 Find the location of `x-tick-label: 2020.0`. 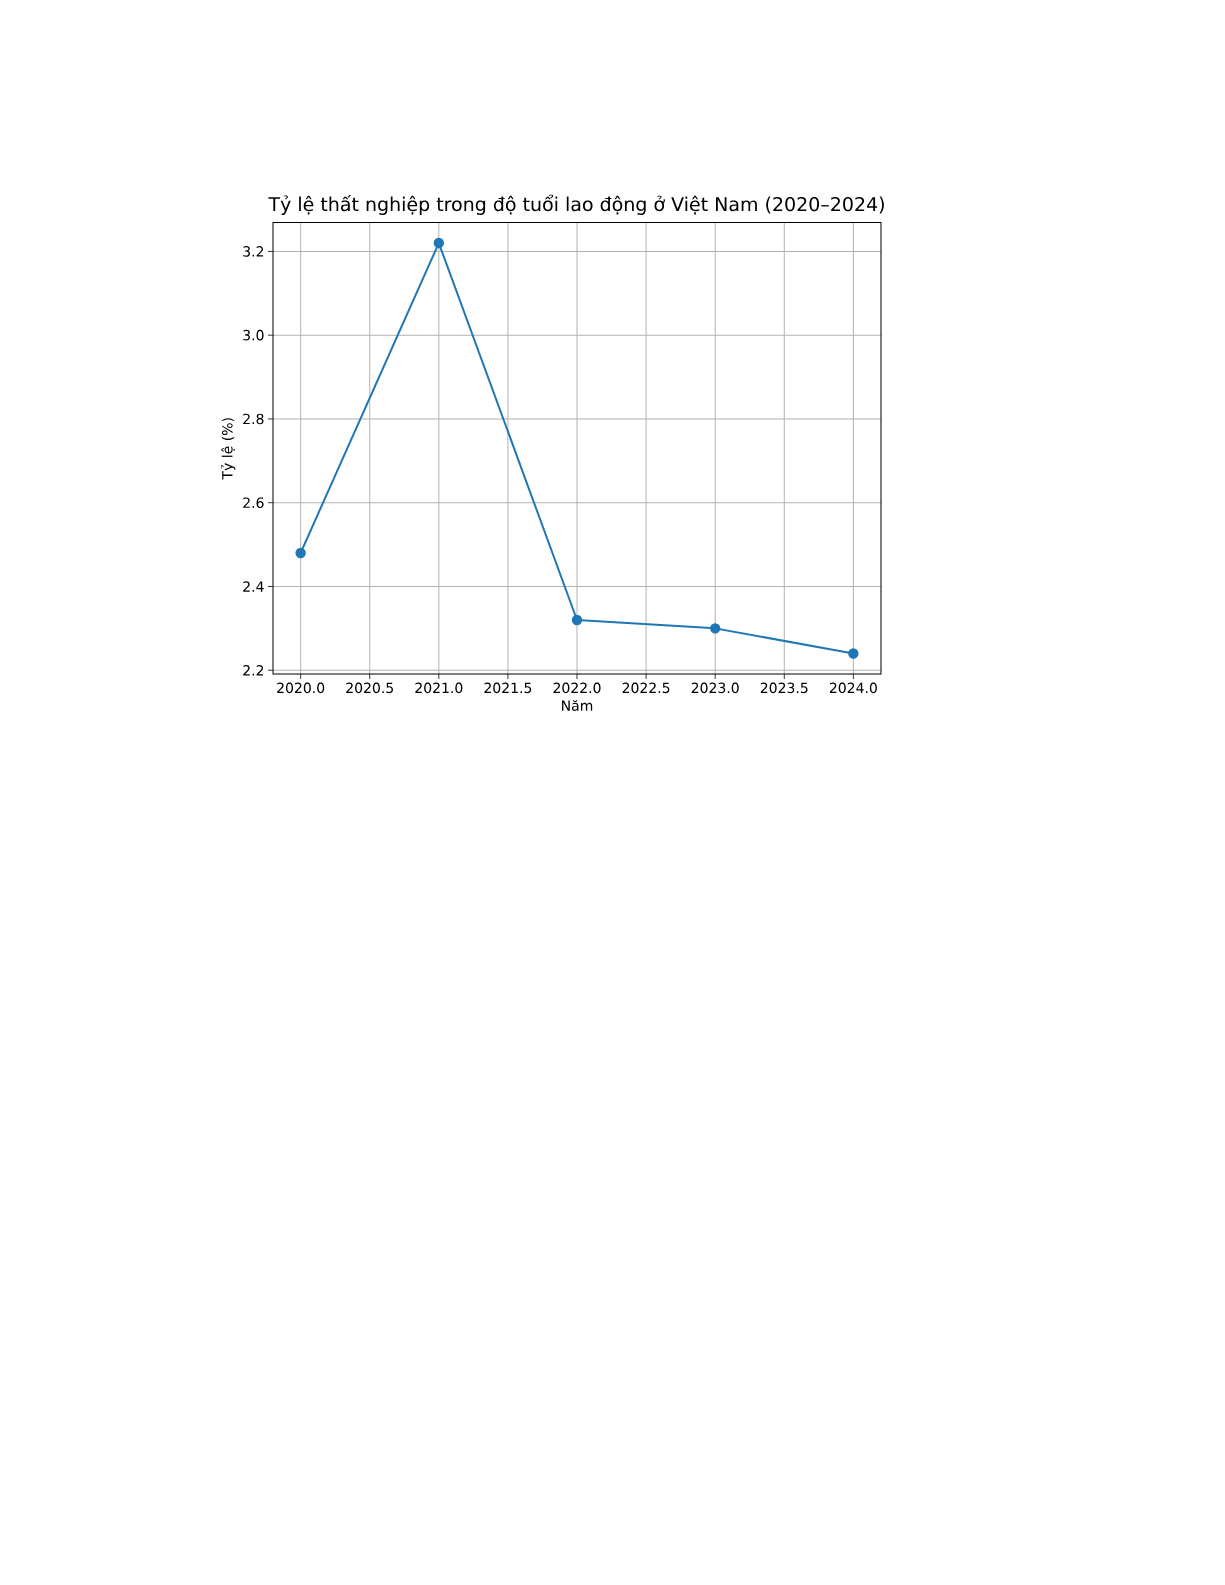

x-tick-label: 2020.0 is located at coordinates (301, 688).